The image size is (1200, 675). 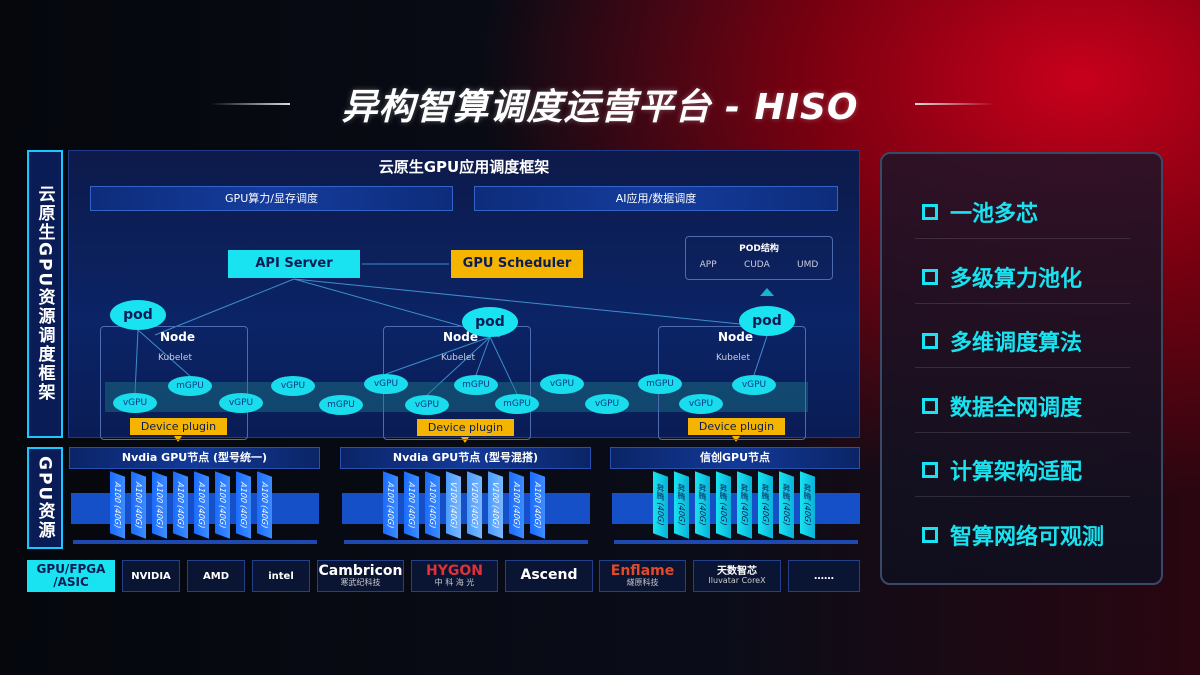 What do you see at coordinates (735, 458) in the screenshot?
I see `gpu-node-header: 信创GPU节点` at bounding box center [735, 458].